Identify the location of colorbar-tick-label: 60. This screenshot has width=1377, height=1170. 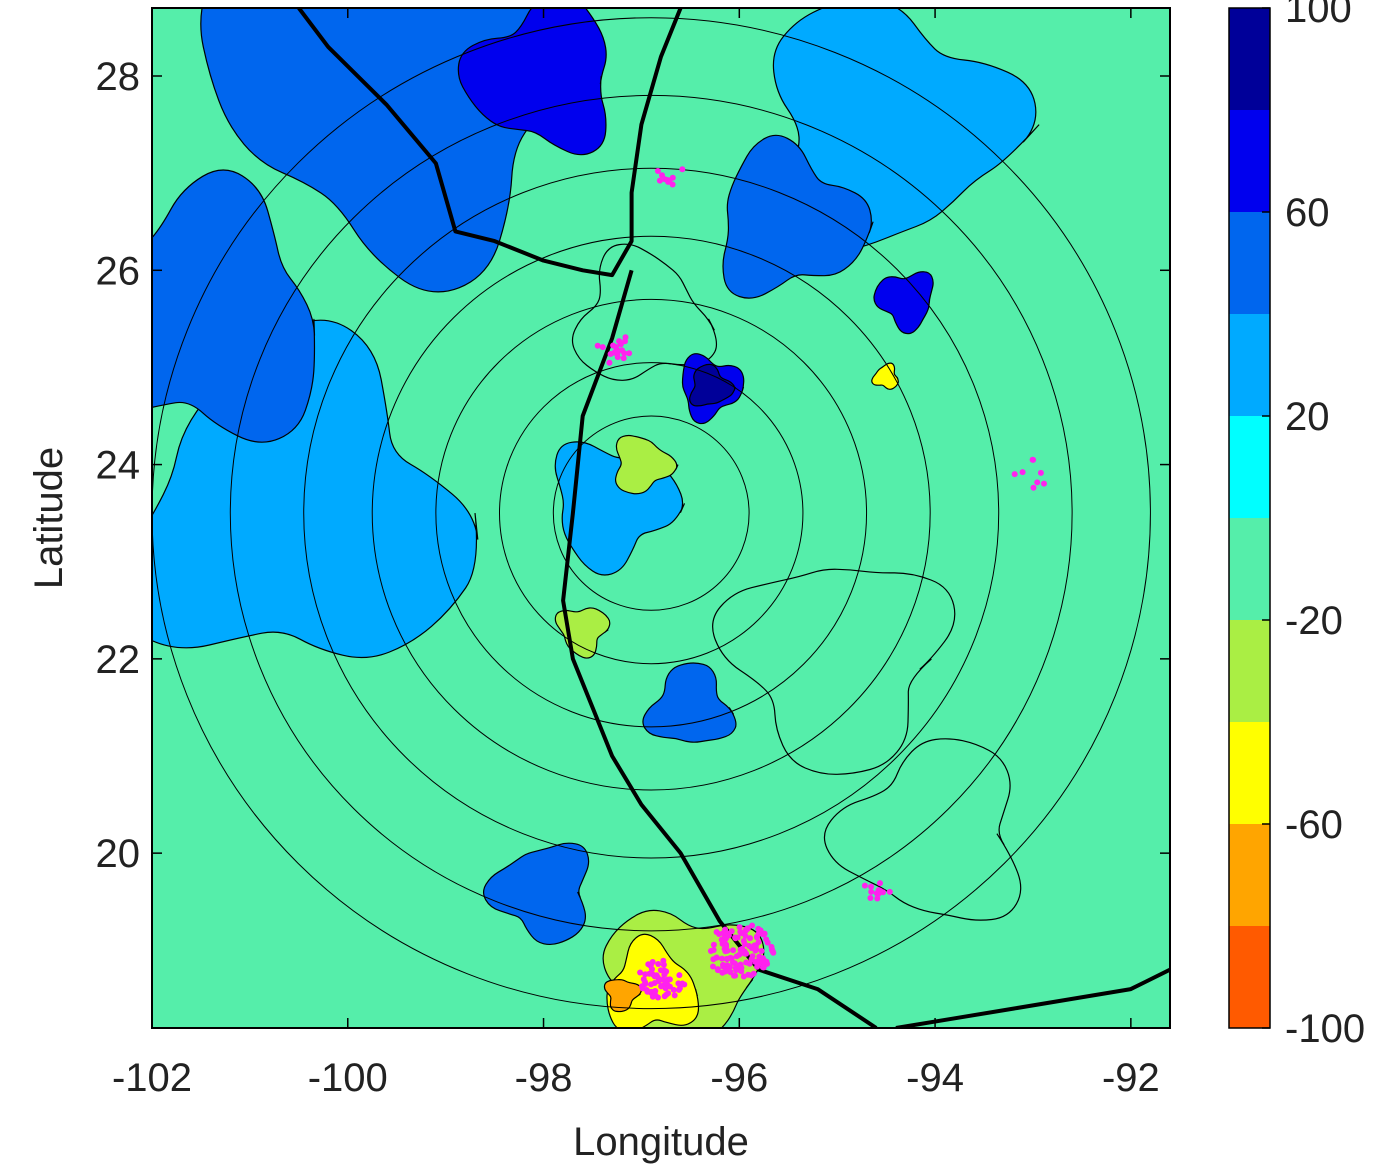
(1307, 213).